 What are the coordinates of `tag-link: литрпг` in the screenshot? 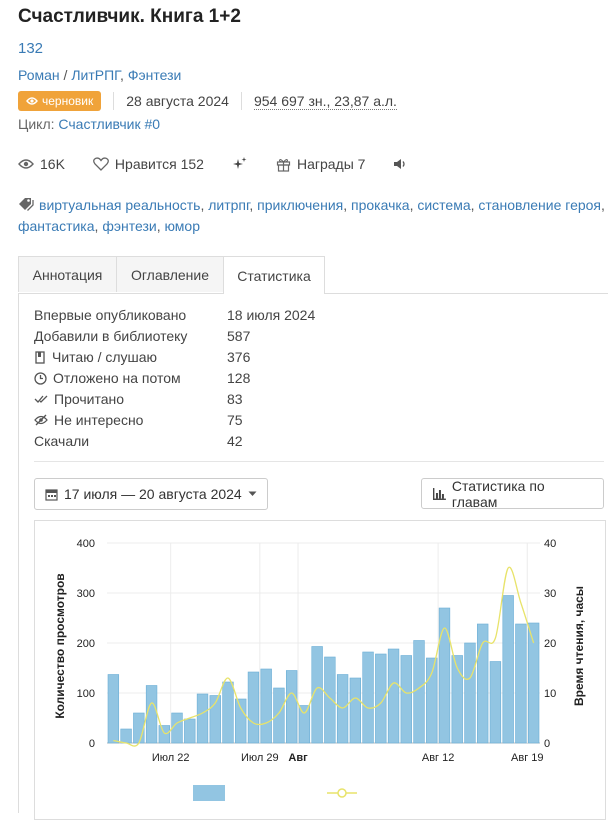 It's located at (229, 205).